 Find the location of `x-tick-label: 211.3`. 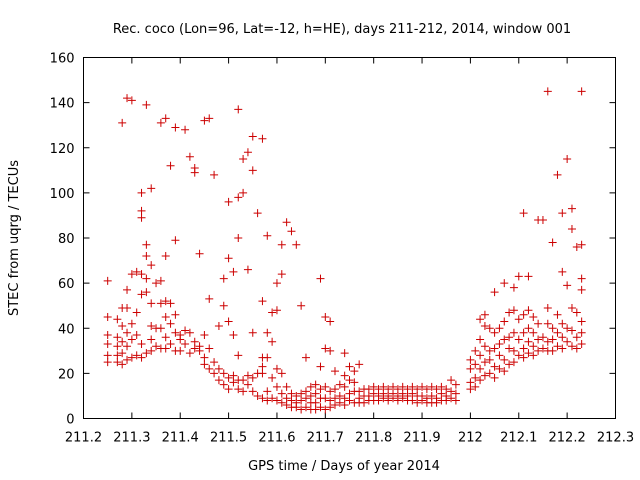

x-tick-label: 211.3 is located at coordinates (131, 438).